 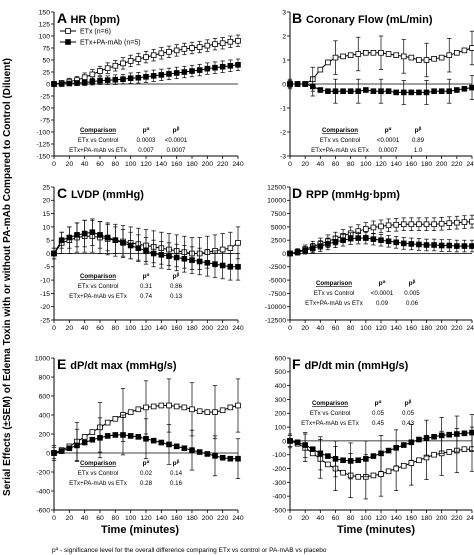 What do you see at coordinates (284, 441) in the screenshot?
I see `y-tick-label: 0` at bounding box center [284, 441].